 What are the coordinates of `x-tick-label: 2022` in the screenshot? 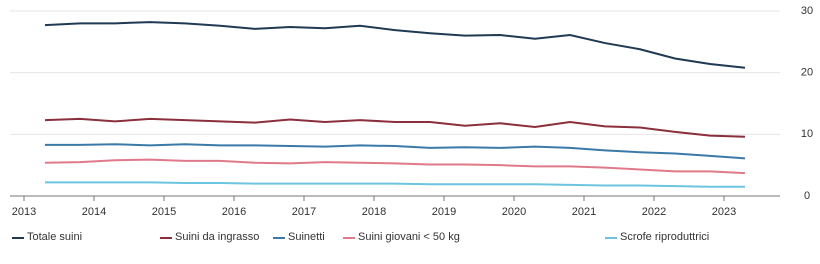 It's located at (654, 212).